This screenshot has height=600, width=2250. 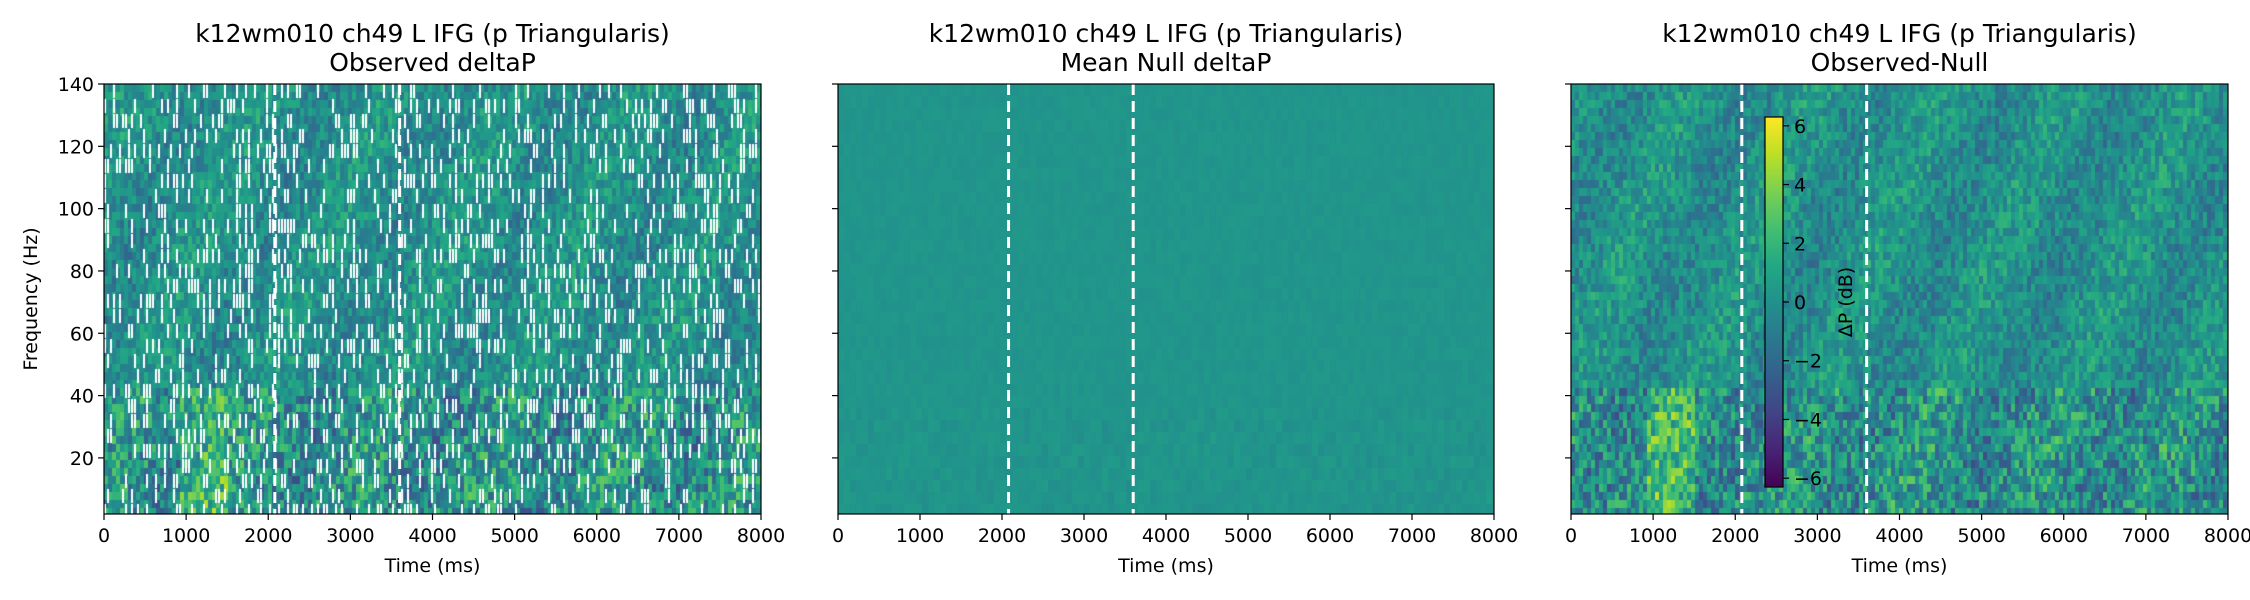 I want to click on colorbar-tick-label: 6, so click(x=1800, y=127).